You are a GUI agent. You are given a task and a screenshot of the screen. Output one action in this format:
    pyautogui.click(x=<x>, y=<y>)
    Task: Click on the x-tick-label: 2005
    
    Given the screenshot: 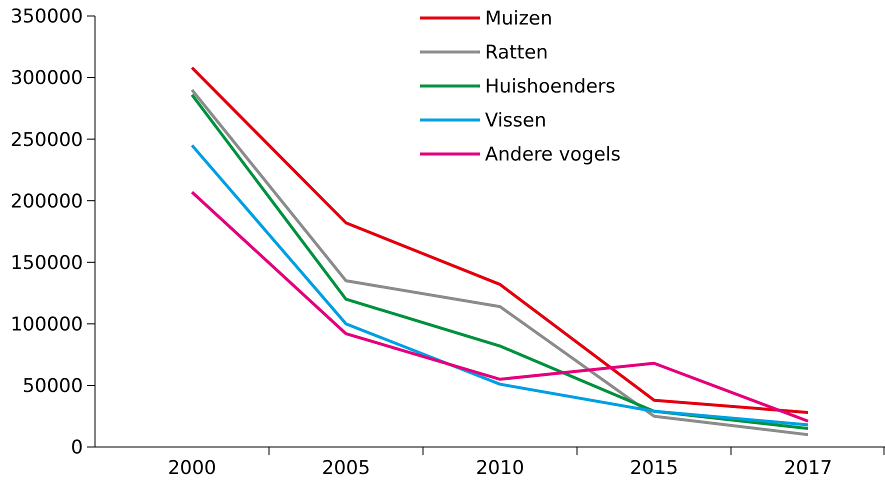 What is the action you would take?
    pyautogui.click(x=346, y=468)
    